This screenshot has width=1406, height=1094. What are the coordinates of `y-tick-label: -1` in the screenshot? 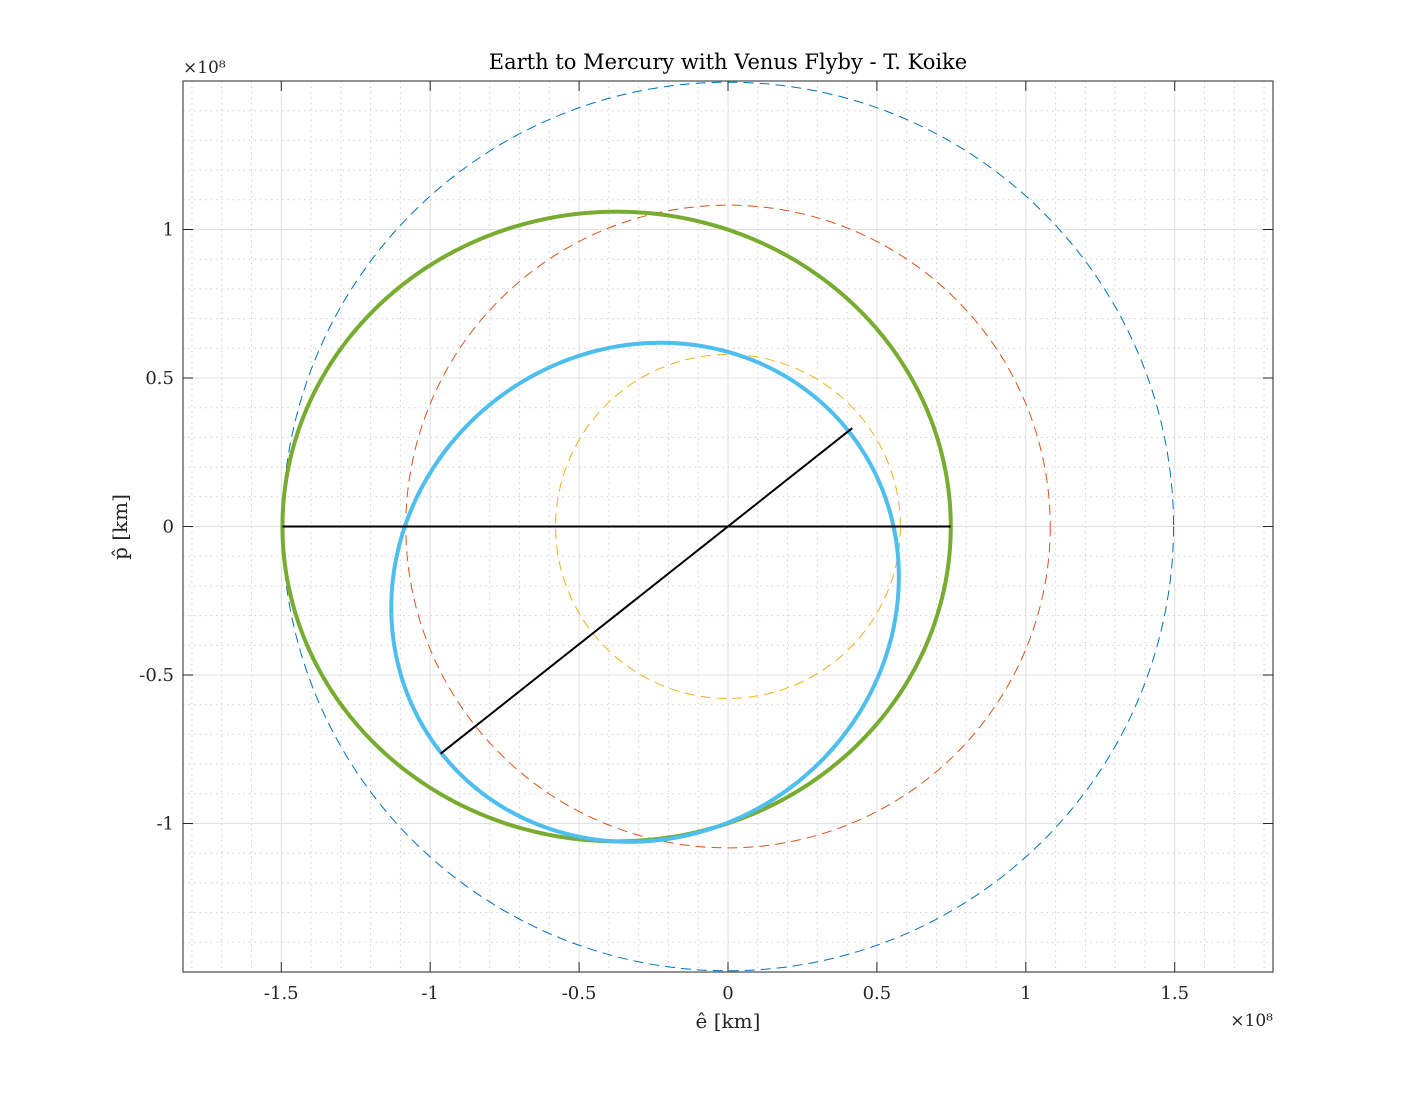 It's located at (165, 824).